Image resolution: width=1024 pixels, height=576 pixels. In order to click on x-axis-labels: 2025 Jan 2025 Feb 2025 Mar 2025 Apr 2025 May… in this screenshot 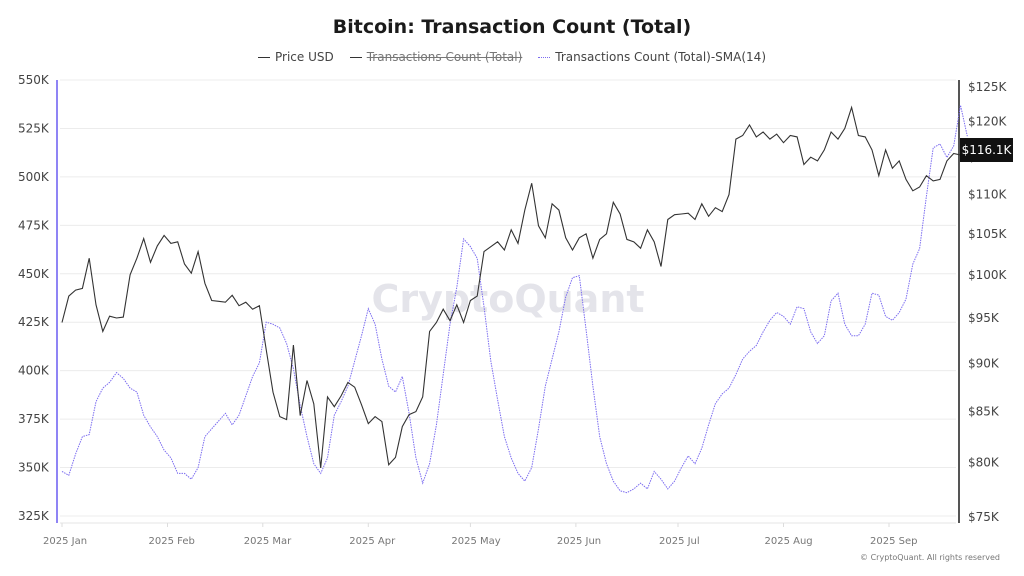, I will do `click(480, 541)`.